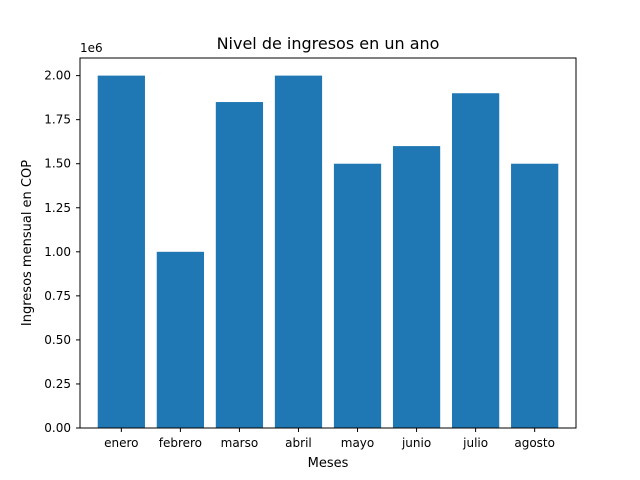 This screenshot has height=480, width=640. What do you see at coordinates (57, 428) in the screenshot?
I see `y-tick-label-0: 0.00` at bounding box center [57, 428].